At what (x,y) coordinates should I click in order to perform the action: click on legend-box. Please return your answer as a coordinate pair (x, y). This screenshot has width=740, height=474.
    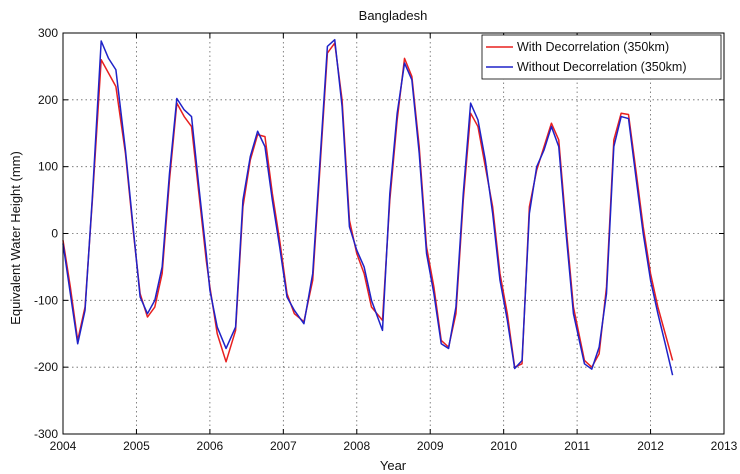
    Looking at the image, I should click on (601, 57).